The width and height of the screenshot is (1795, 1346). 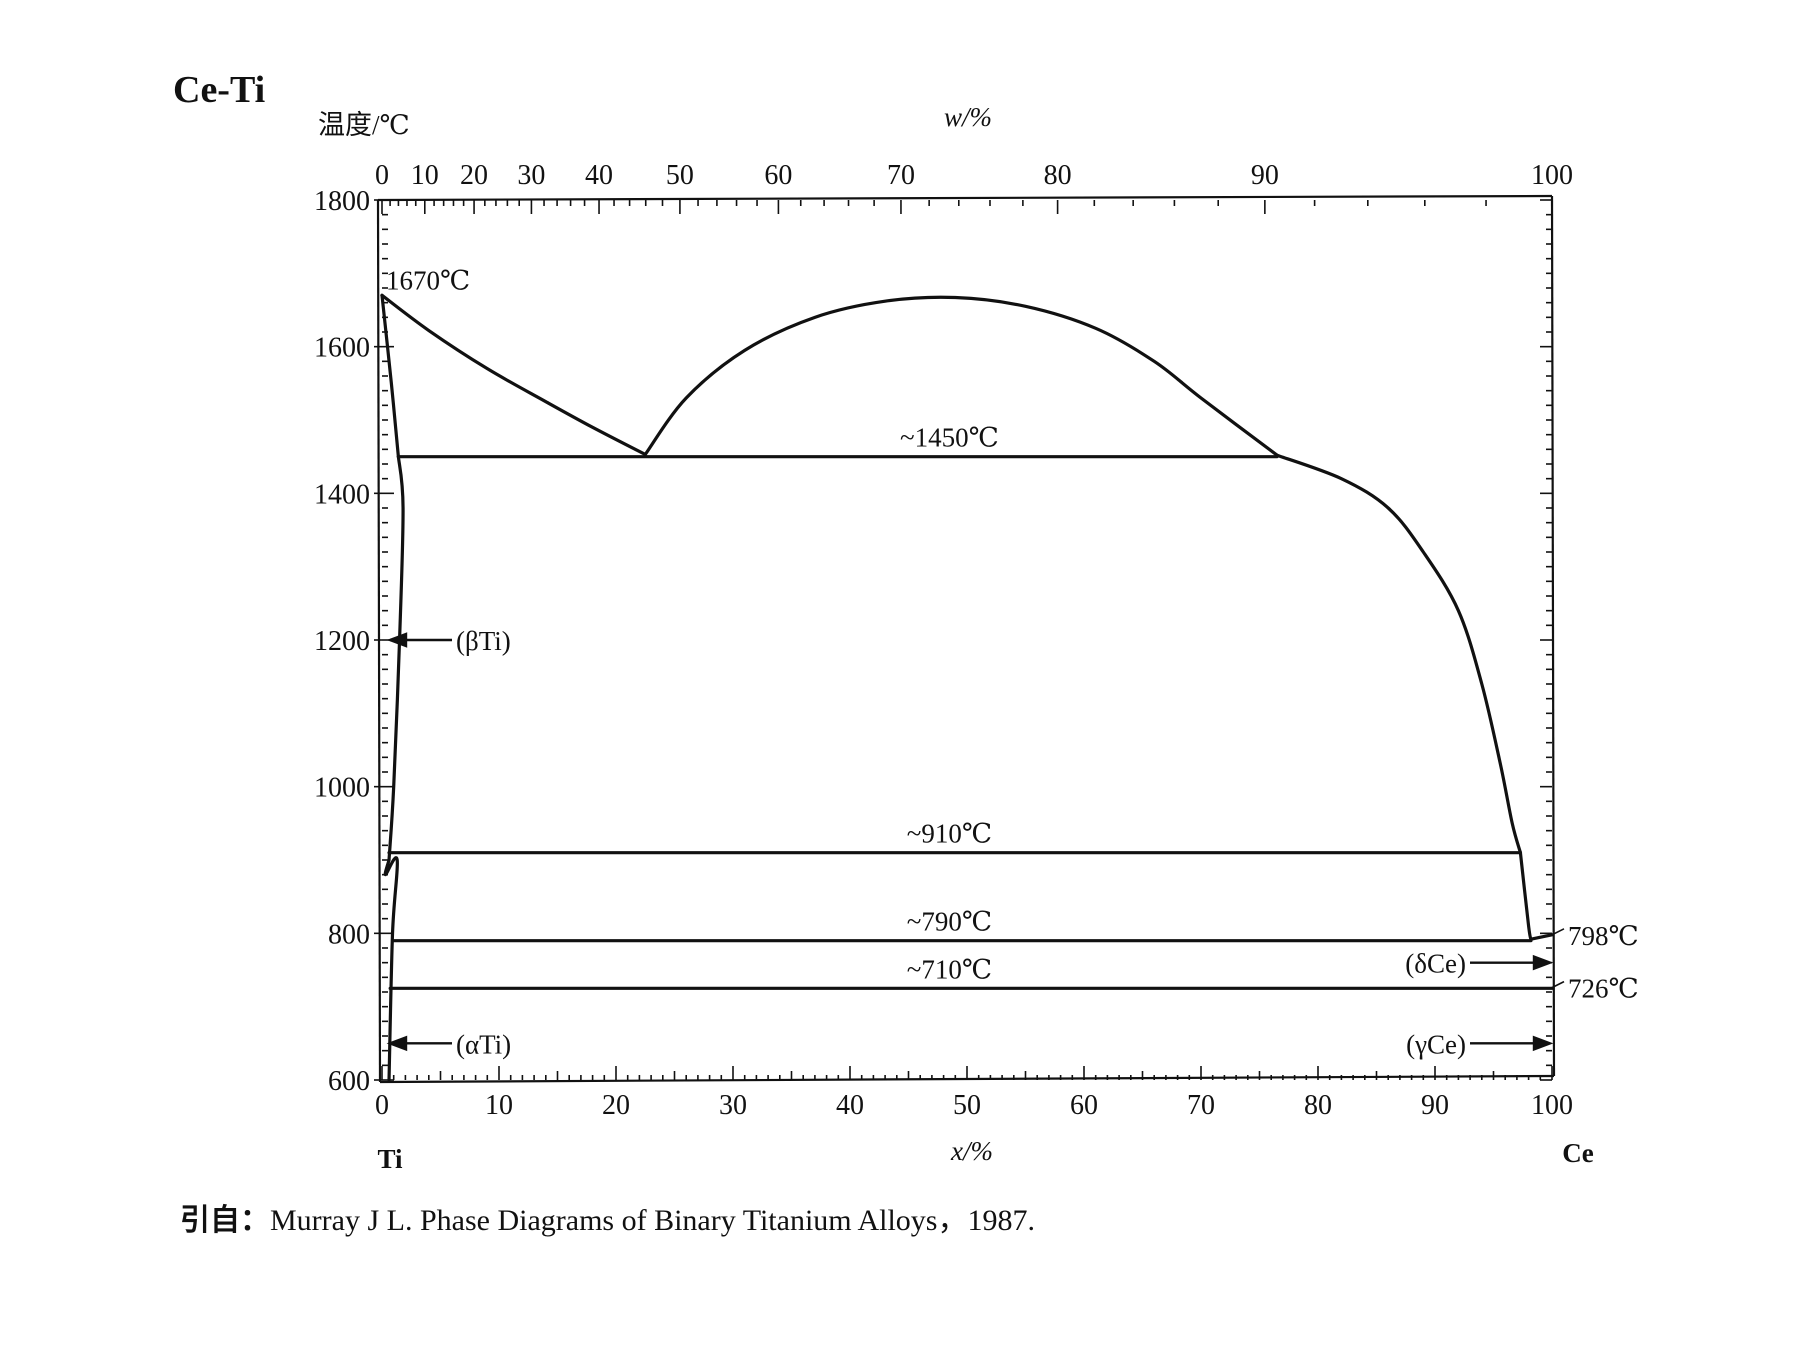 What do you see at coordinates (382, 175) in the screenshot?
I see `top-tick-label: 0` at bounding box center [382, 175].